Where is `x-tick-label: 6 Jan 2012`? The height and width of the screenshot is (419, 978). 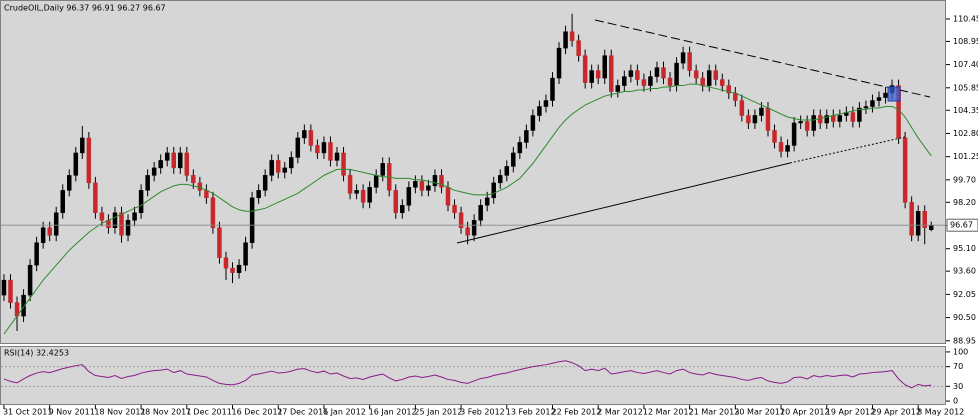
x-tick-label: 6 Jan 2012 is located at coordinates (344, 412).